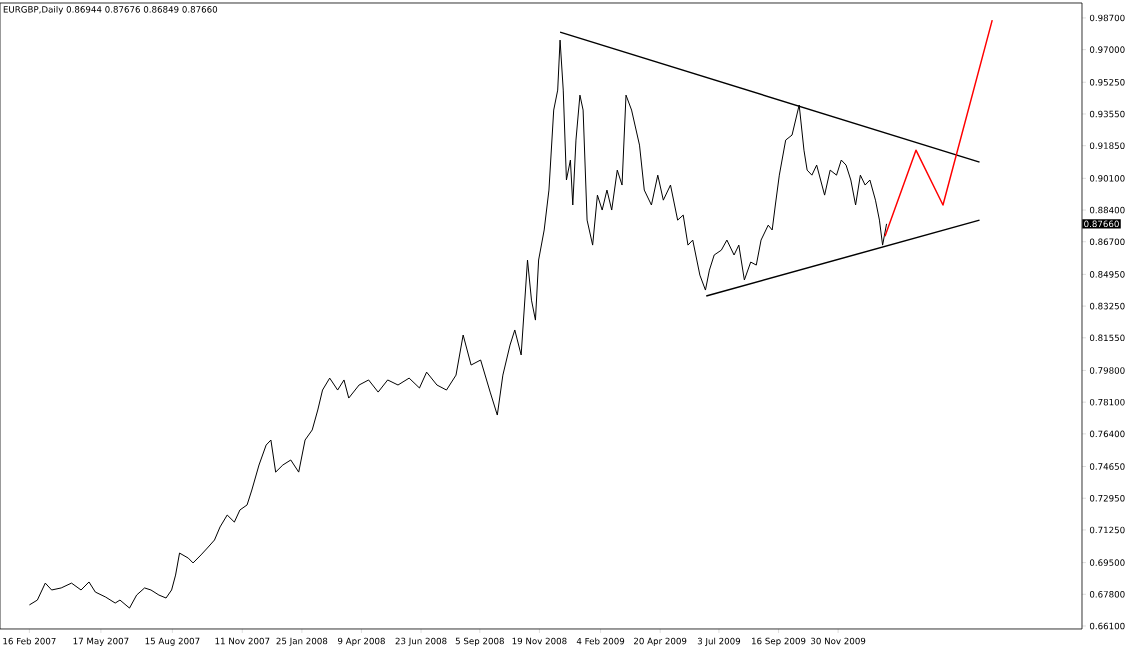  I want to click on x-tick-label: 19 Nov 2008, so click(539, 641).